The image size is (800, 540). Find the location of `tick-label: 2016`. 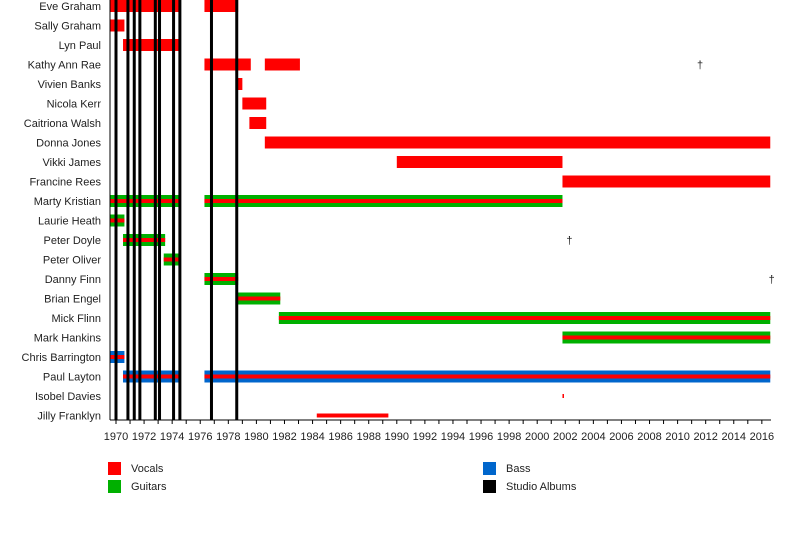

tick-label: 2016 is located at coordinates (762, 437).